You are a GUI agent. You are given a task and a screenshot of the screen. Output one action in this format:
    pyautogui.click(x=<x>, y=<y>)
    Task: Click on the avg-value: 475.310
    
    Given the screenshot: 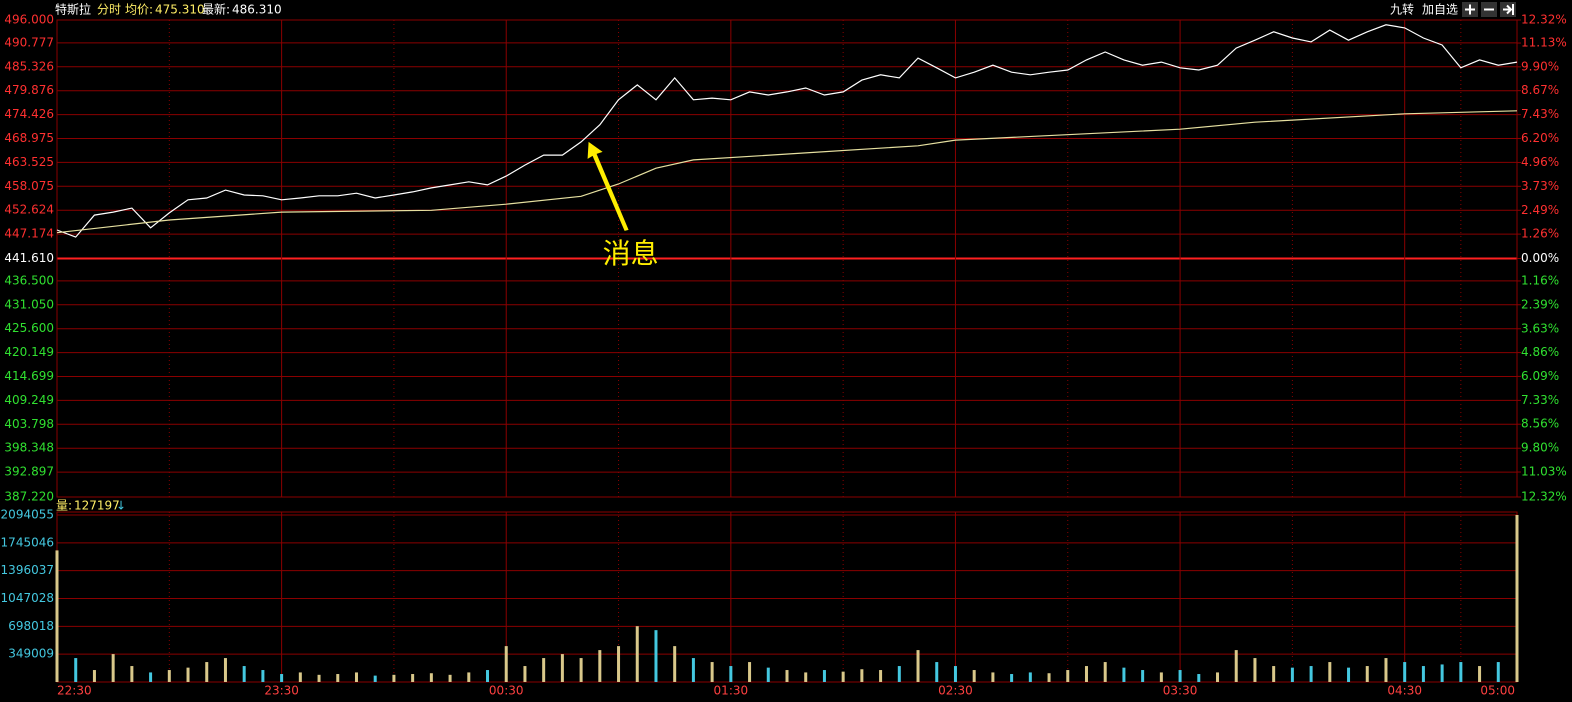 What is the action you would take?
    pyautogui.click(x=180, y=10)
    